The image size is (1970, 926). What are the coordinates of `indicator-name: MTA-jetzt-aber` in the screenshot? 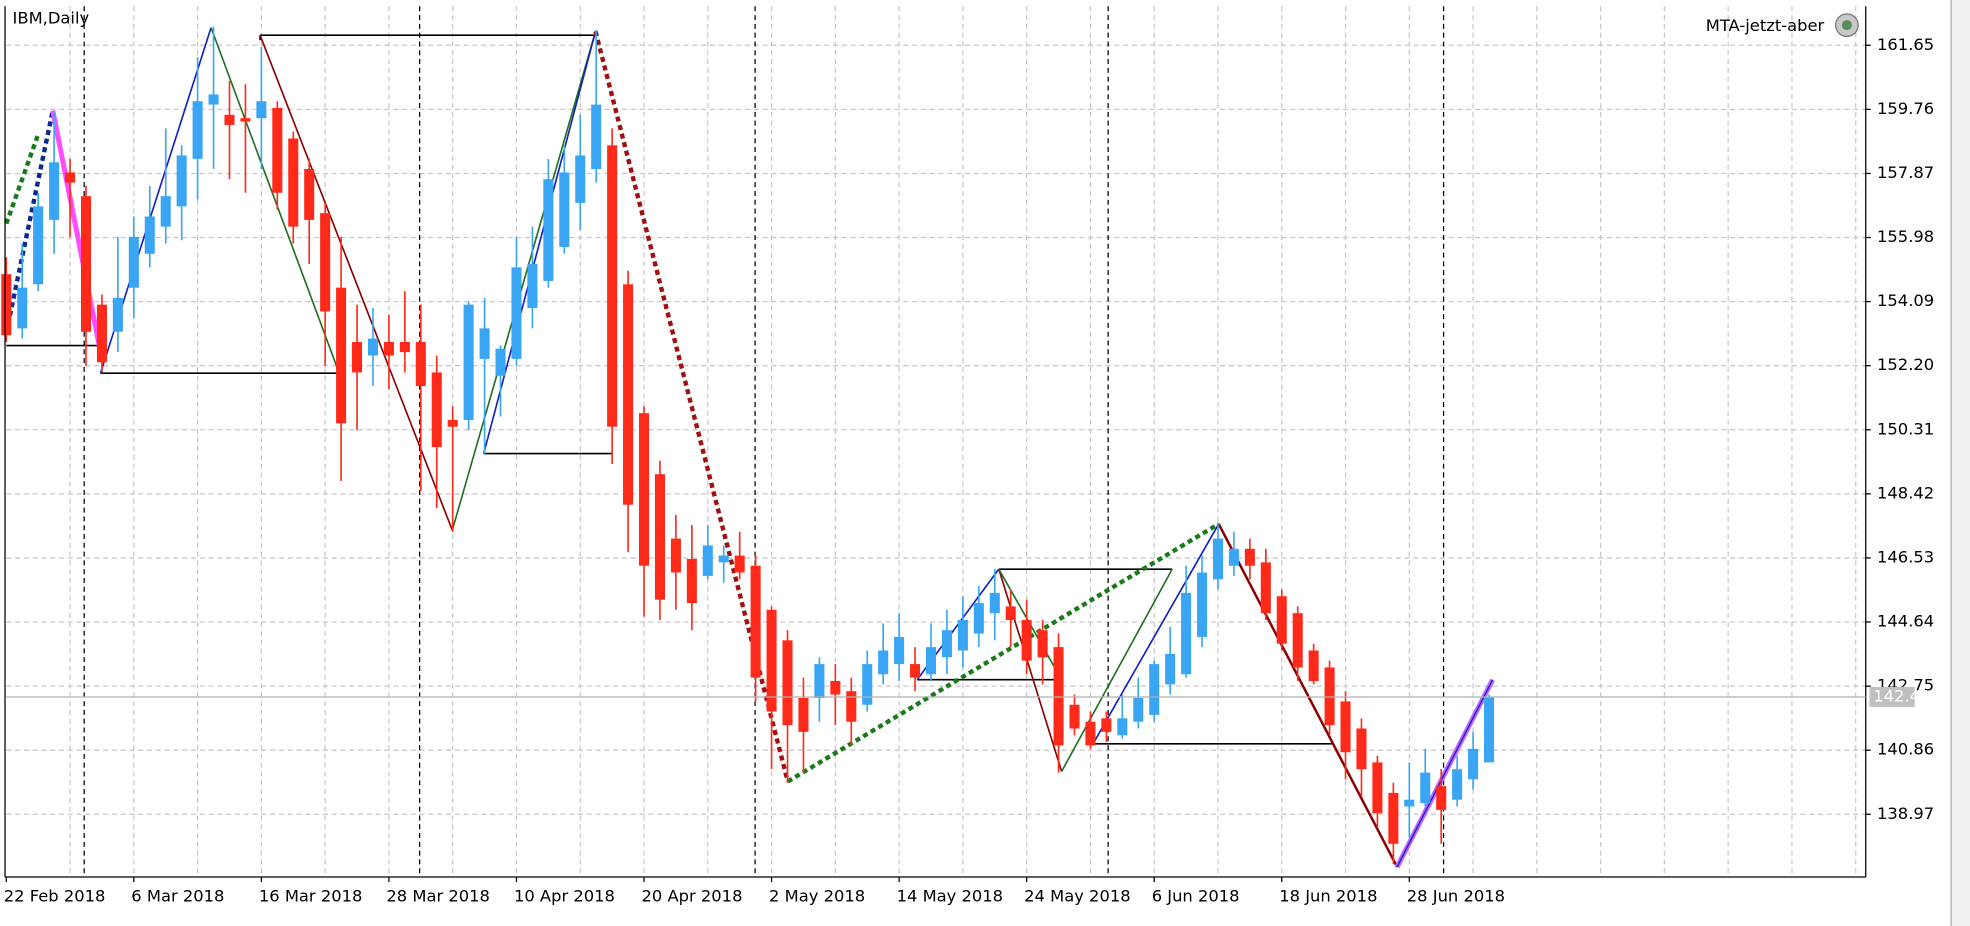 It's located at (1765, 25).